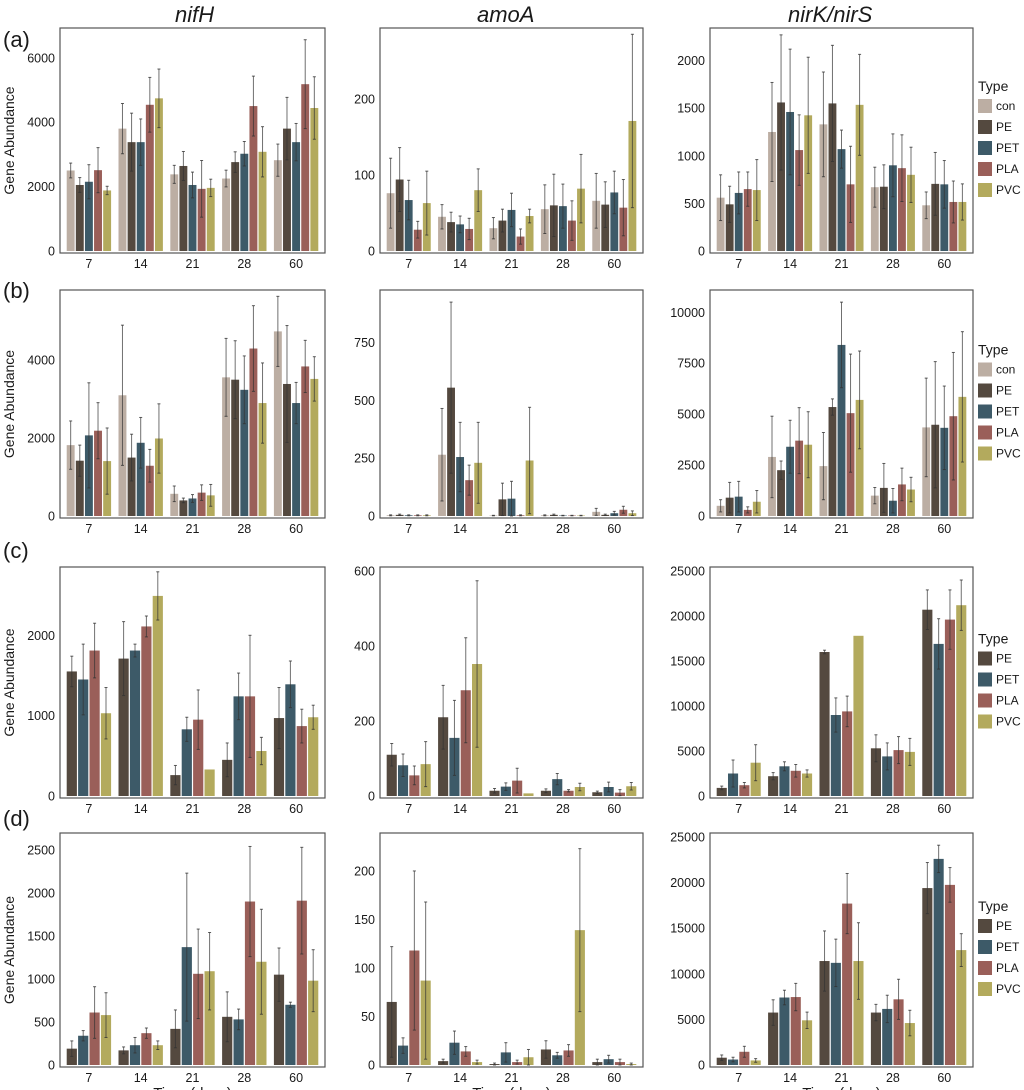 The width and height of the screenshot is (1024, 1090). I want to click on y-tick-label: 15000, so click(687, 662).